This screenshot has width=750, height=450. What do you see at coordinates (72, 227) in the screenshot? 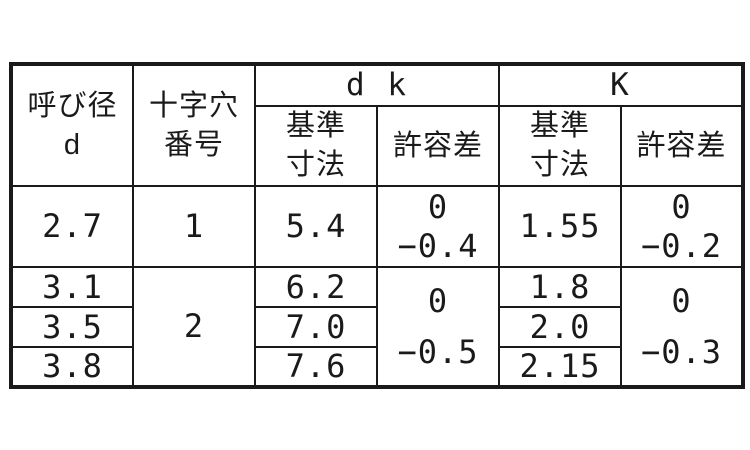
I see `cell-d-value: 2.7` at bounding box center [72, 227].